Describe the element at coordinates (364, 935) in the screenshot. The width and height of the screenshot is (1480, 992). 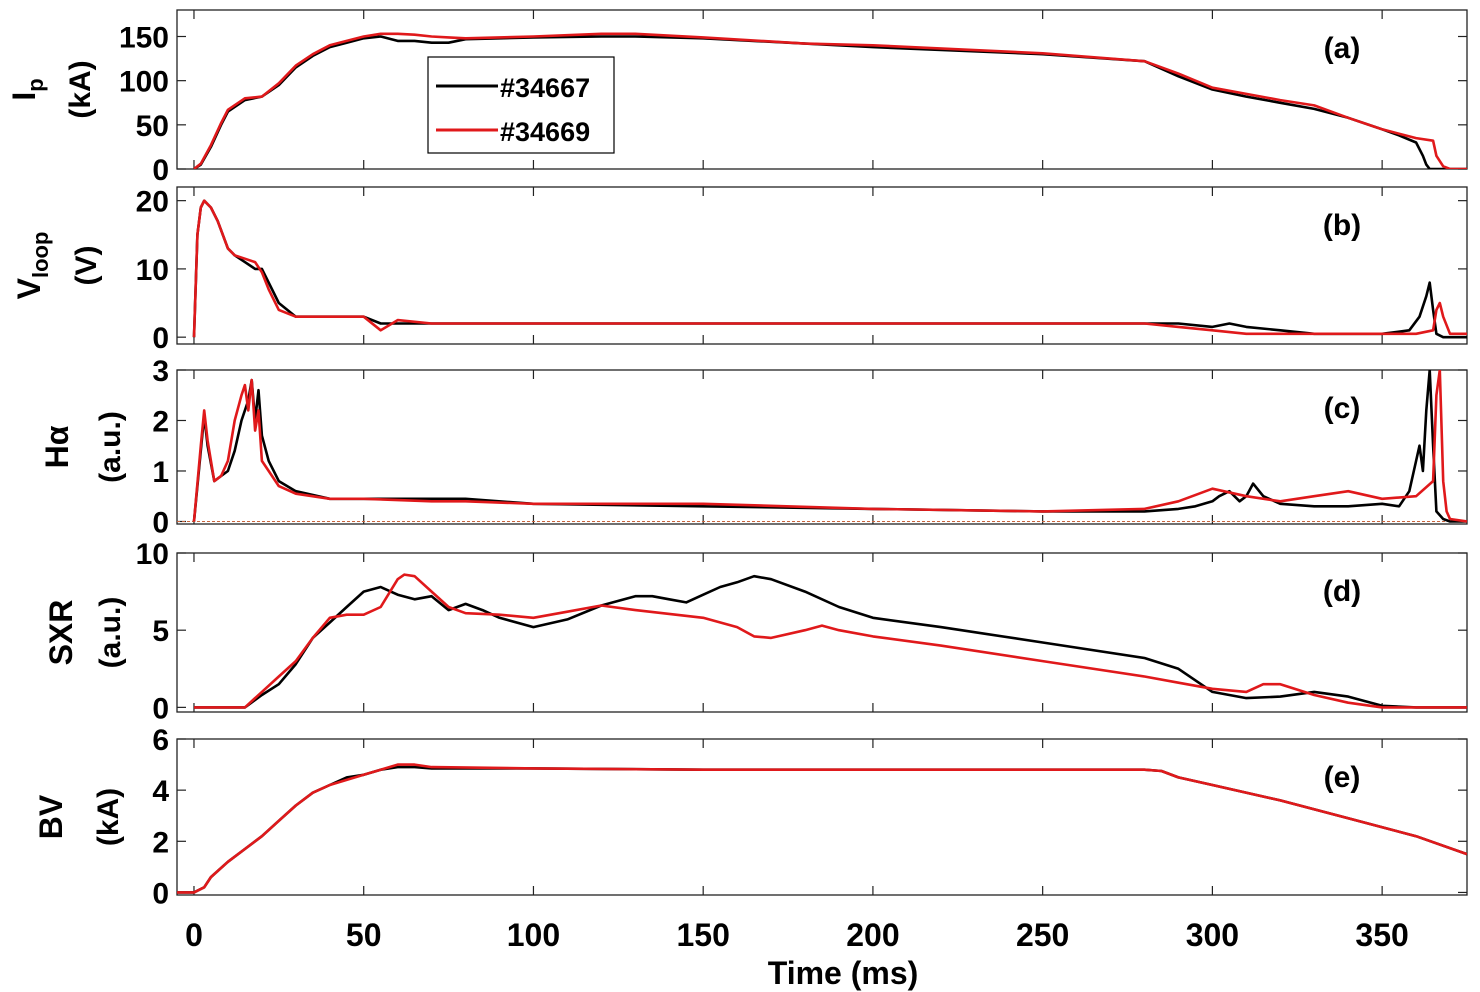
I see `x-tick-label: 50` at that location.